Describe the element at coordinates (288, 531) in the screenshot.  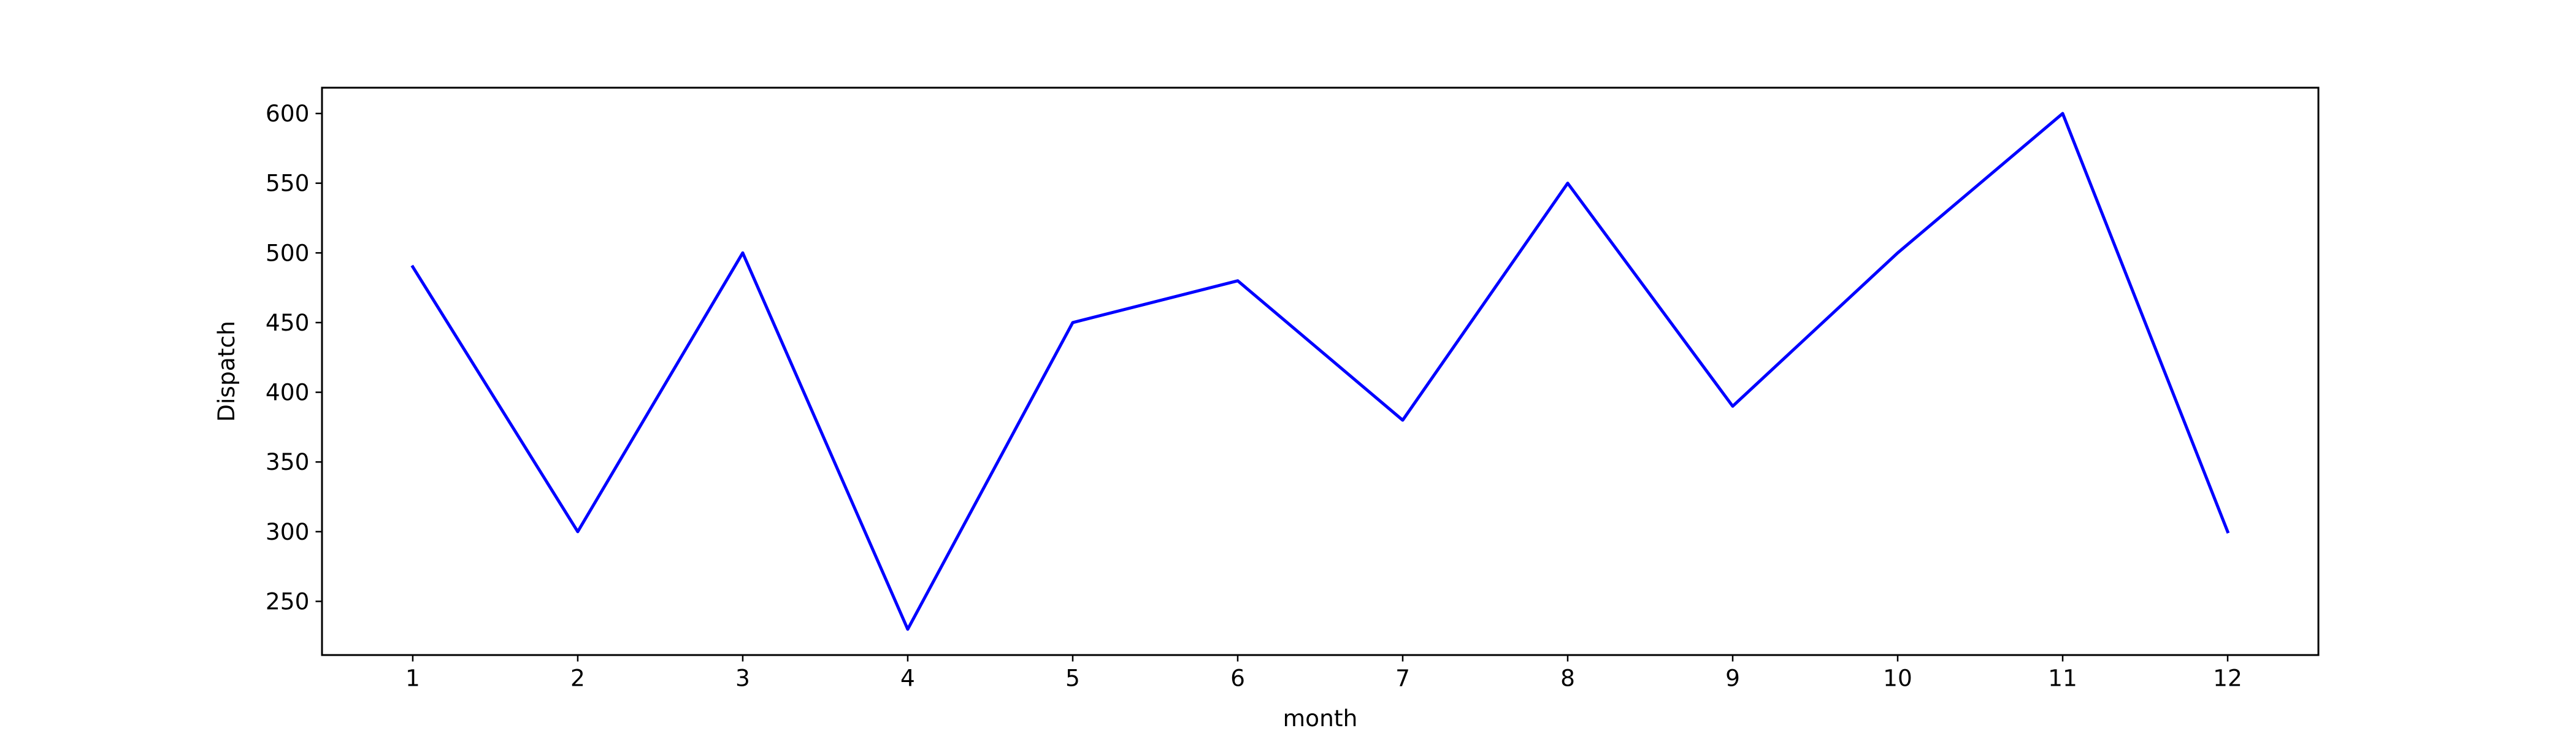
I see `y-tick-label: 300` at that location.